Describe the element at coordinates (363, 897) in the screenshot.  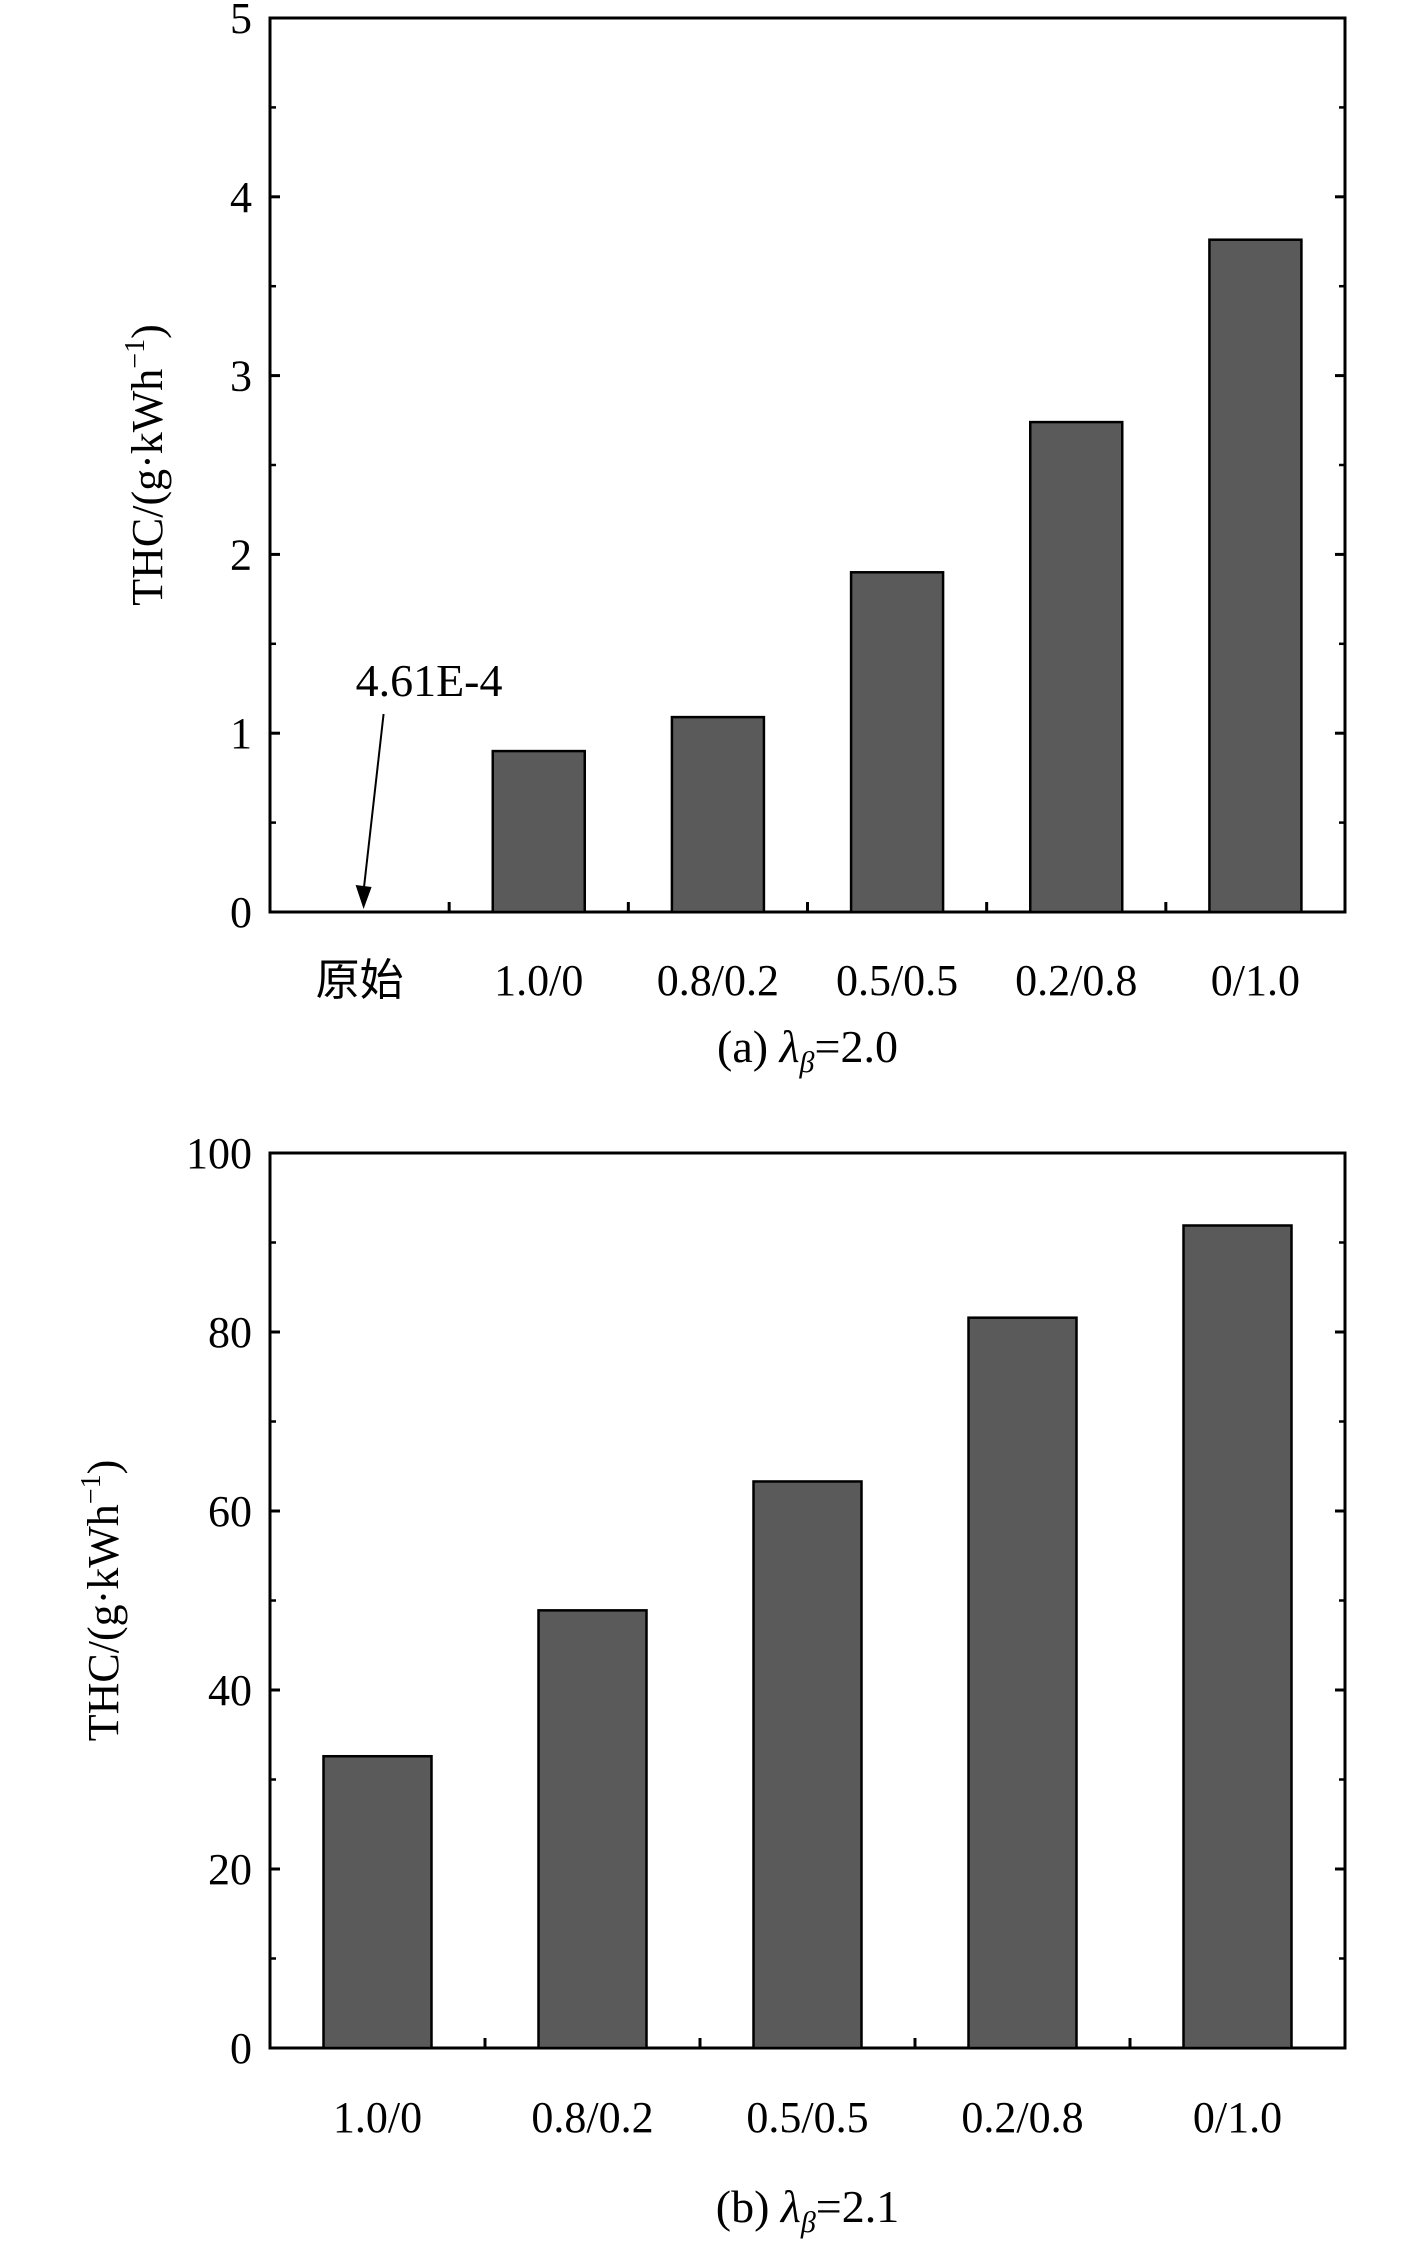
I see `annotation-arrowhead` at that location.